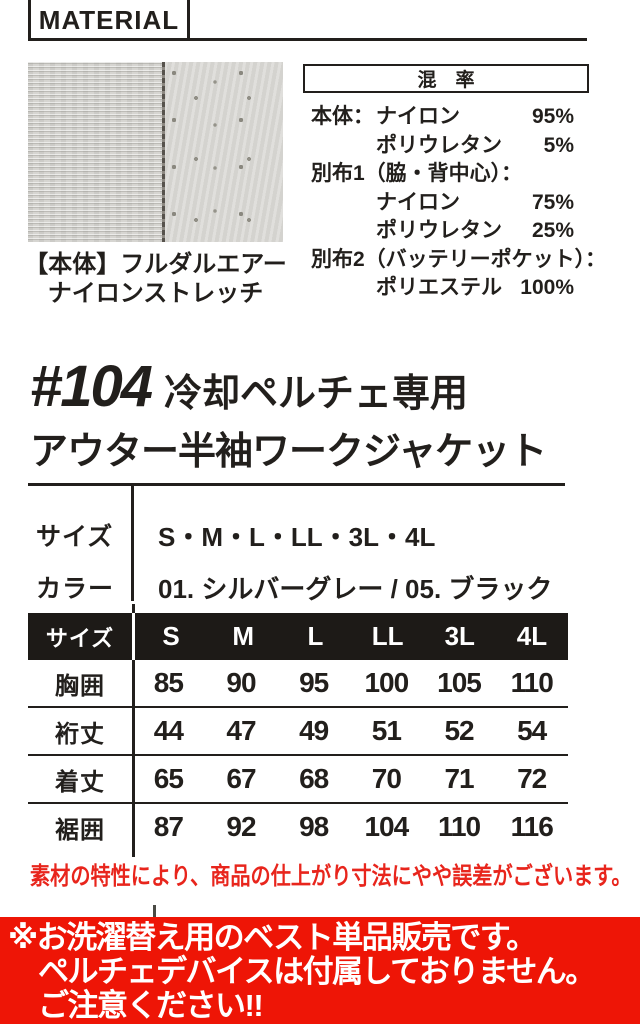 The height and width of the screenshot is (1024, 640). What do you see at coordinates (459, 778) in the screenshot?
I see `table-cell: 71` at bounding box center [459, 778].